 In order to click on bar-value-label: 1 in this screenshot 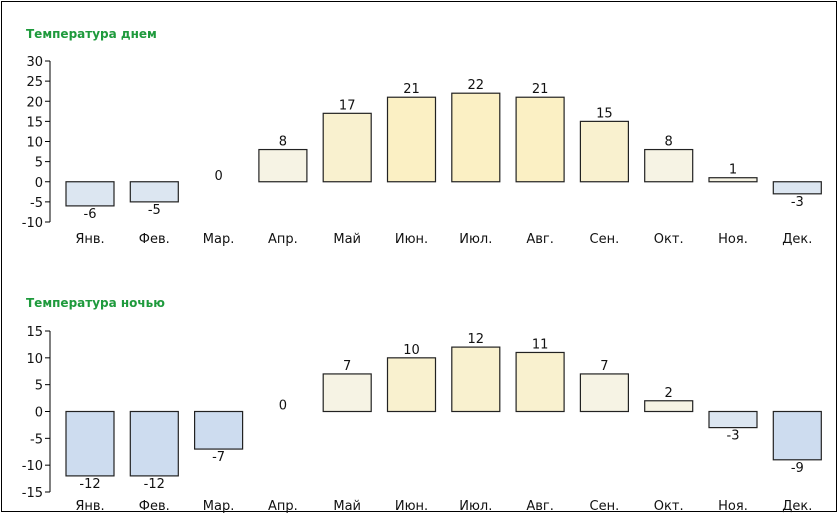, I will do `click(733, 170)`.